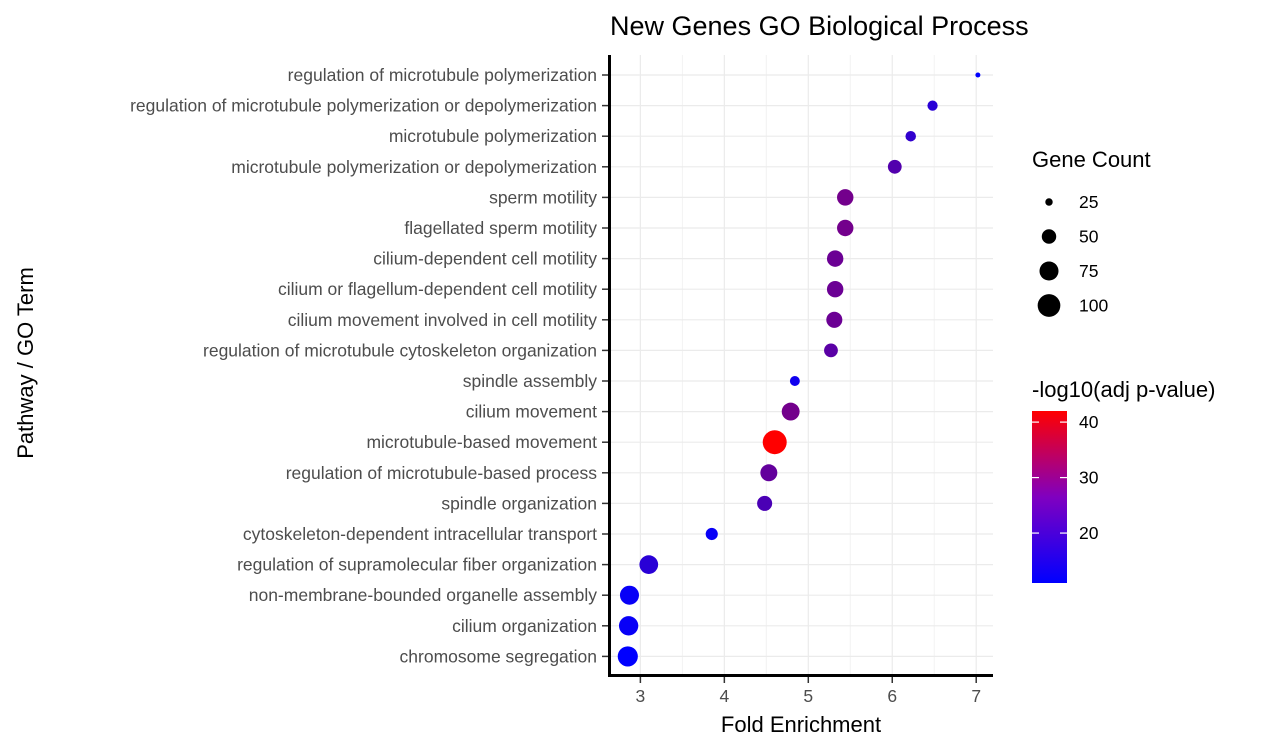 This screenshot has width=1275, height=755. What do you see at coordinates (1123, 480) in the screenshot?
I see `color-legend: -log10(adj p-value) 20 30 40` at bounding box center [1123, 480].